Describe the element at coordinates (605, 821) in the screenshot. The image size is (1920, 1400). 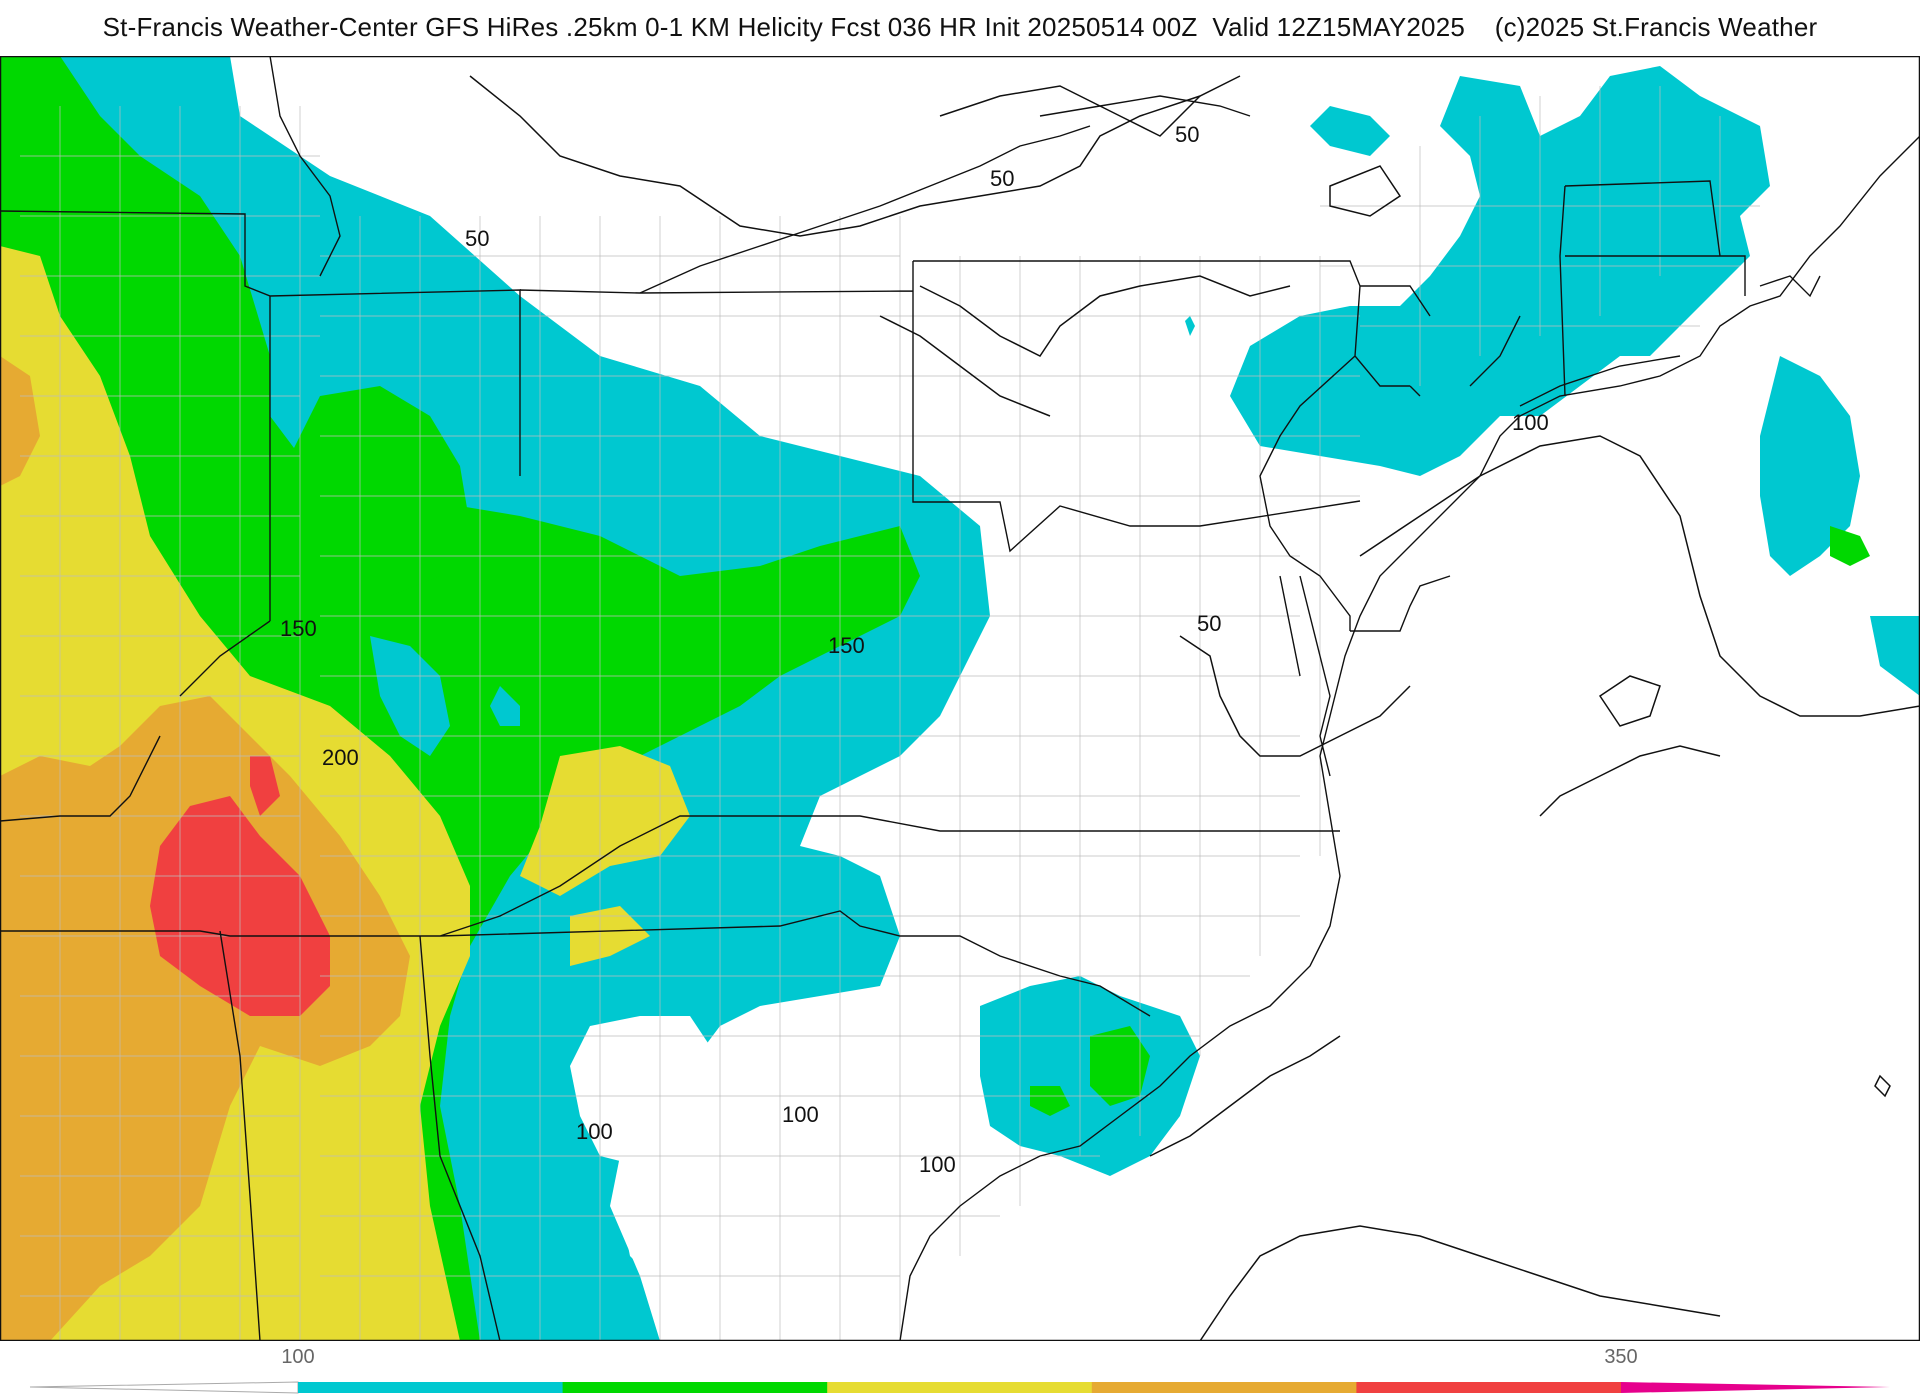
I see `yellow-blob-kentucky` at that location.